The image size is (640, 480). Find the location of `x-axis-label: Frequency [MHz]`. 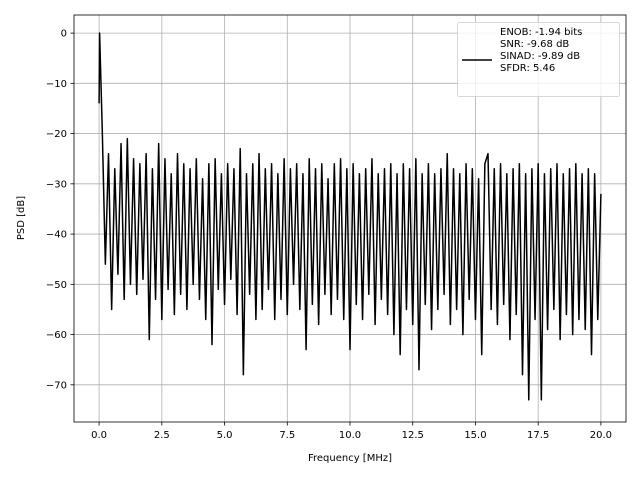

x-axis-label: Frequency [MHz] is located at coordinates (350, 458).